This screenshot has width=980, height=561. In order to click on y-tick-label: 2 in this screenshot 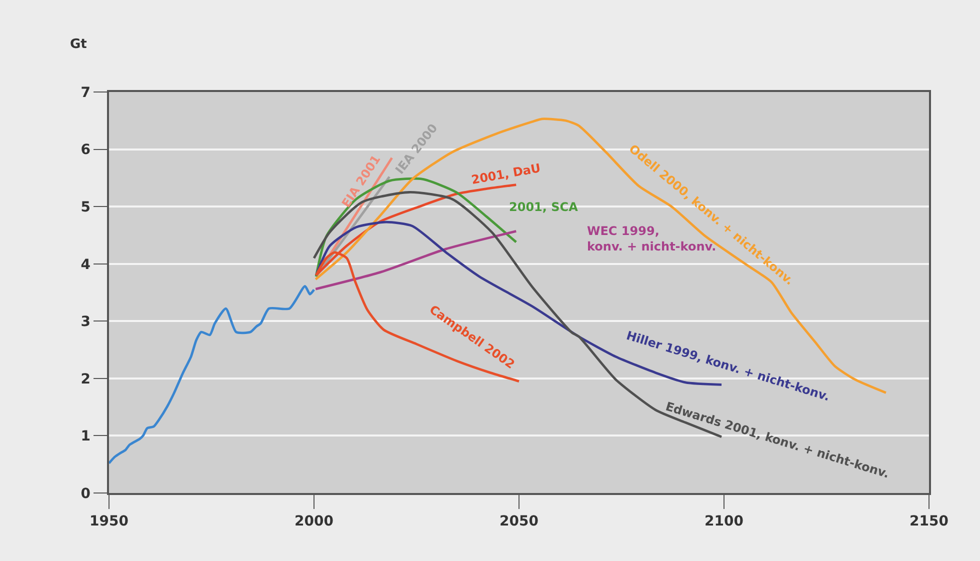, I will do `click(85, 379)`.